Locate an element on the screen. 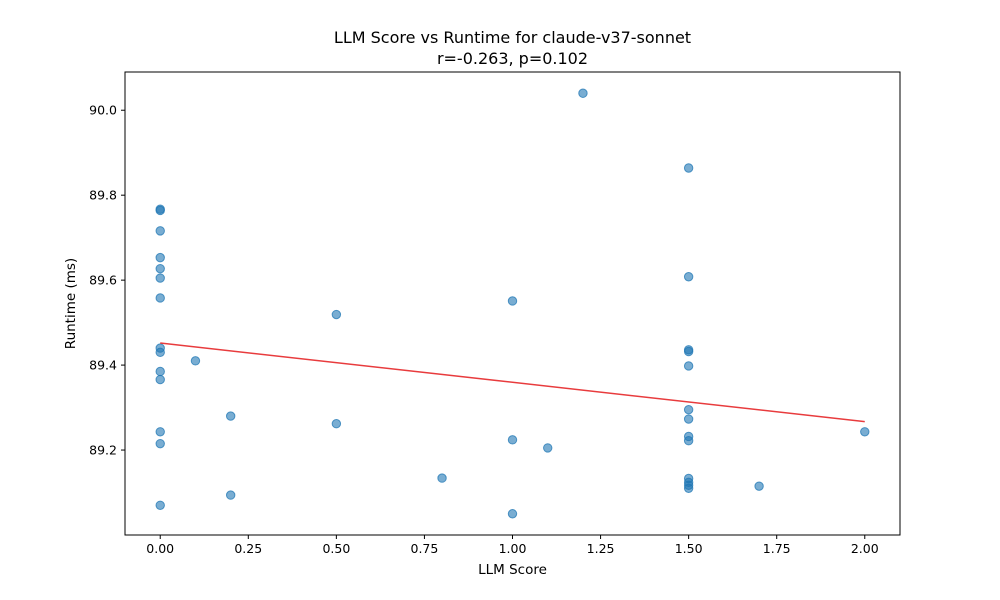  x-tick-label: 1.50 is located at coordinates (689, 548).